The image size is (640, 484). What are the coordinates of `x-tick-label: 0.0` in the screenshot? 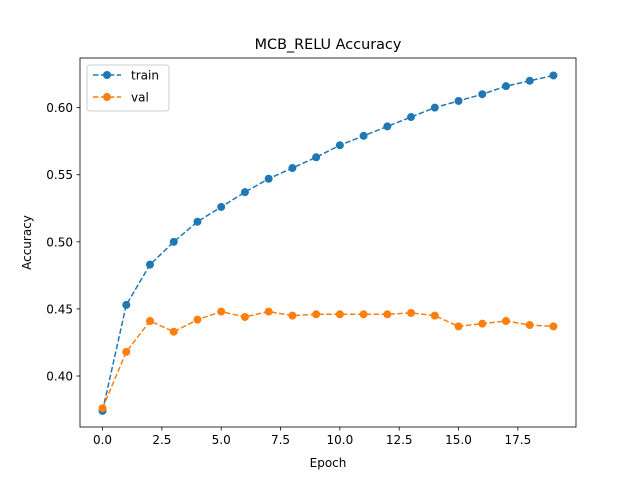 It's located at (102, 440).